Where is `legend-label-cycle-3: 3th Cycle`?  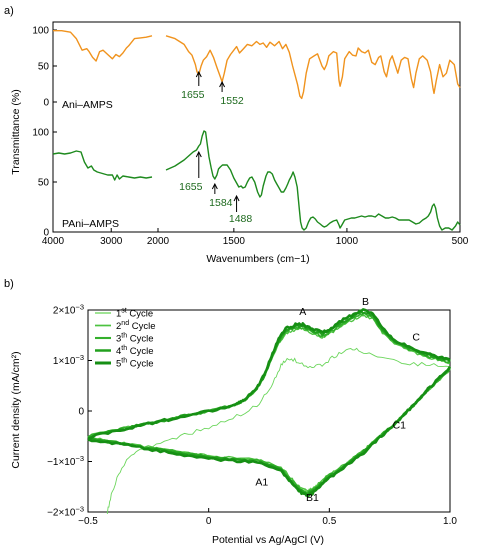 legend-label-cycle-3: 3th Cycle is located at coordinates (135, 339).